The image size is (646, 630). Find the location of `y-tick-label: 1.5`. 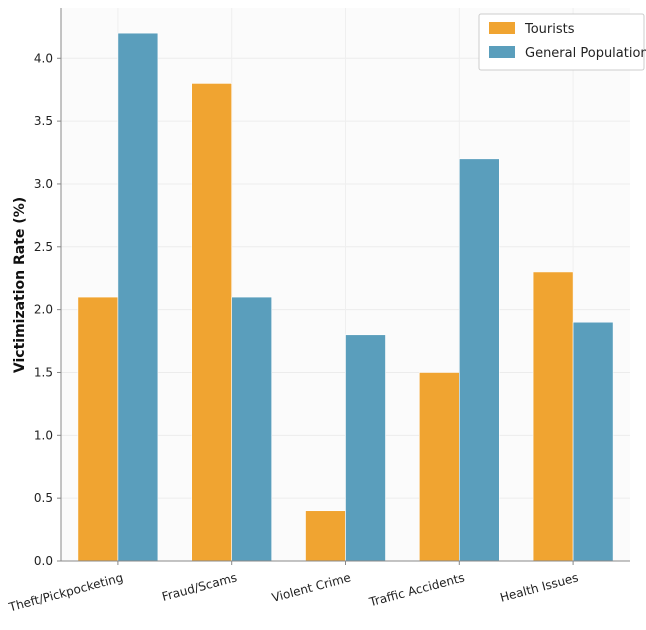

y-tick-label: 1.5 is located at coordinates (43, 372).